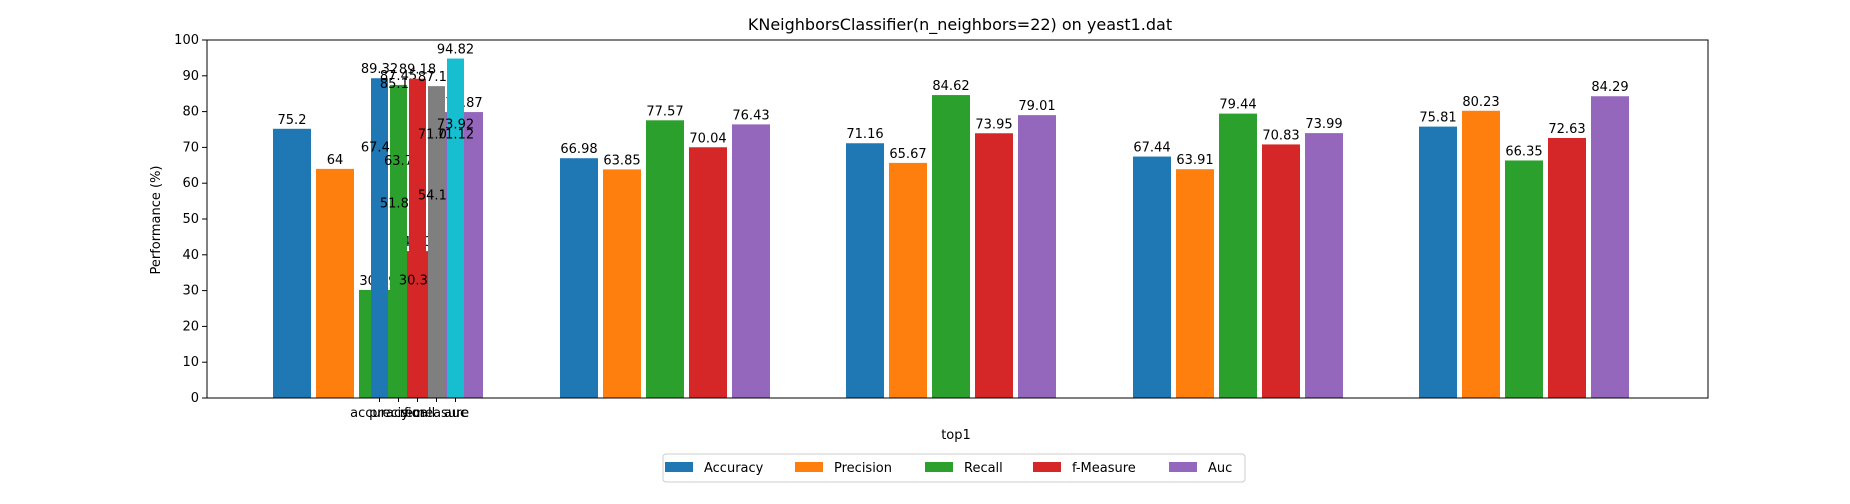 Image resolution: width=1850 pixels, height=504 pixels. I want to click on legend-label: Recall, so click(983, 468).